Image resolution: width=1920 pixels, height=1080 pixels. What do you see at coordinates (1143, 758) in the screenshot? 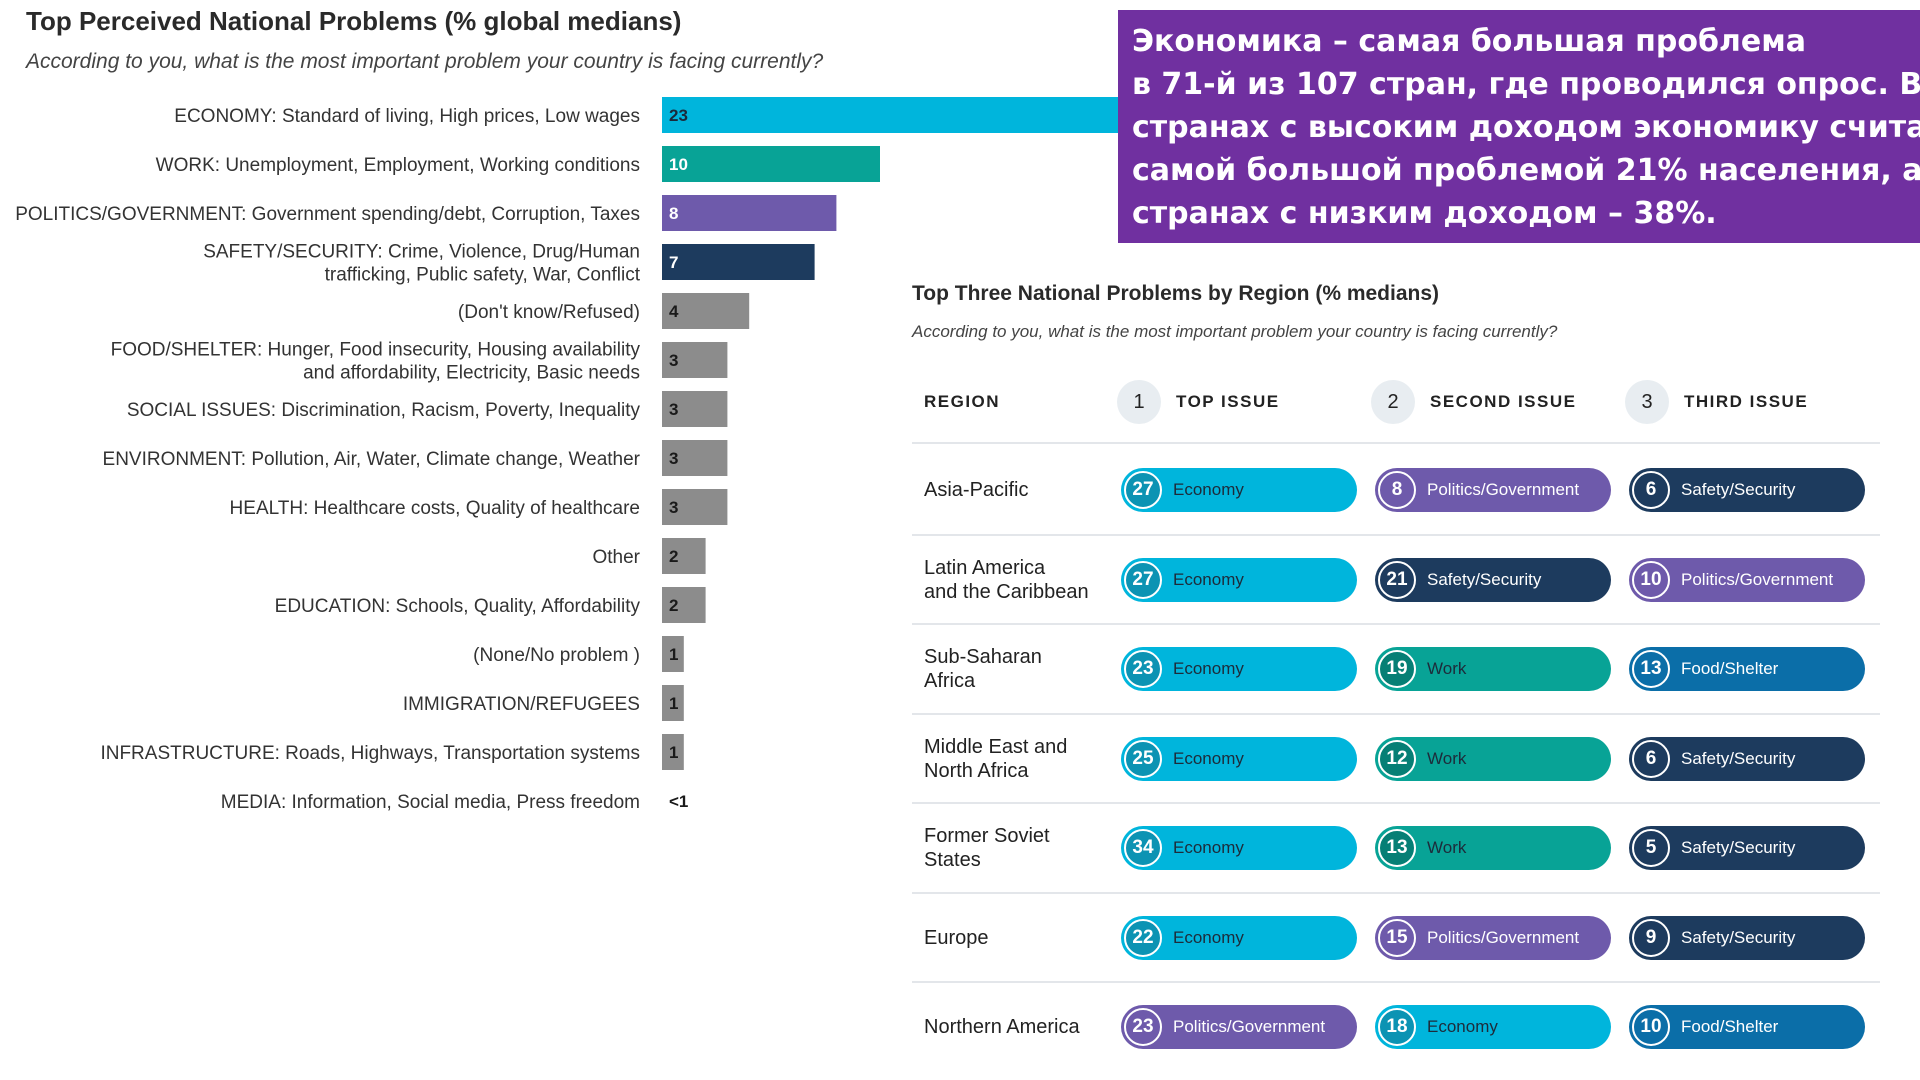
I see `issue-value: 25` at bounding box center [1143, 758].